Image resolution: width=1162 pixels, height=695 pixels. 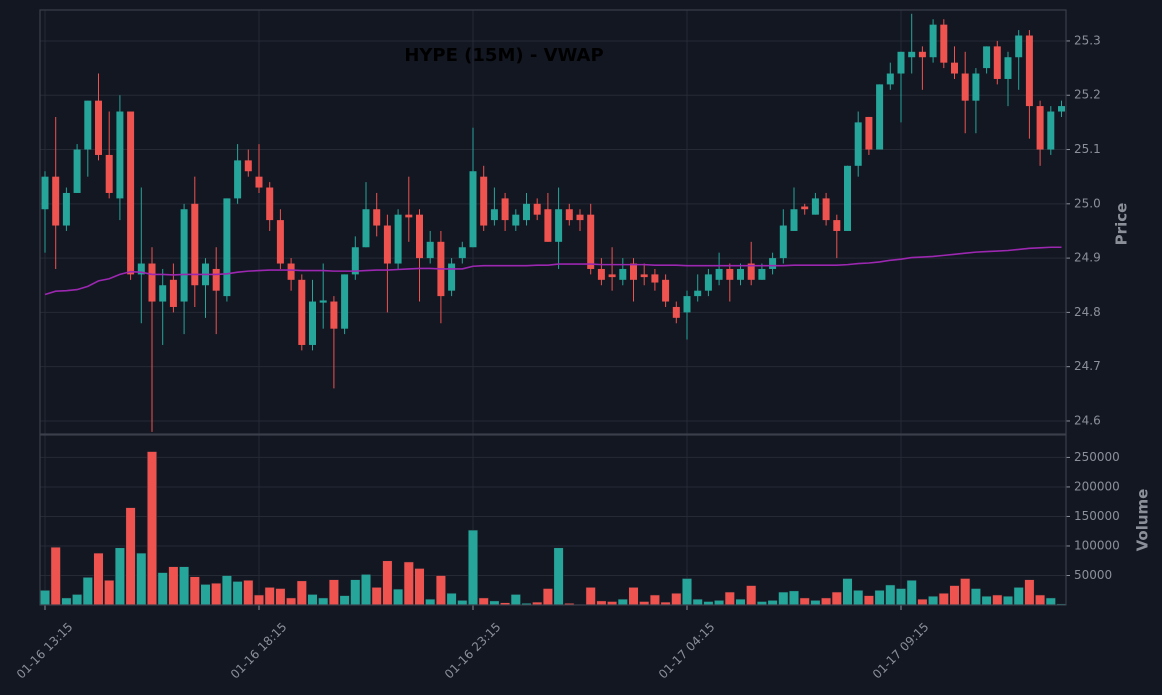 I want to click on y-tick-label: 250000, so click(x=1097, y=457).